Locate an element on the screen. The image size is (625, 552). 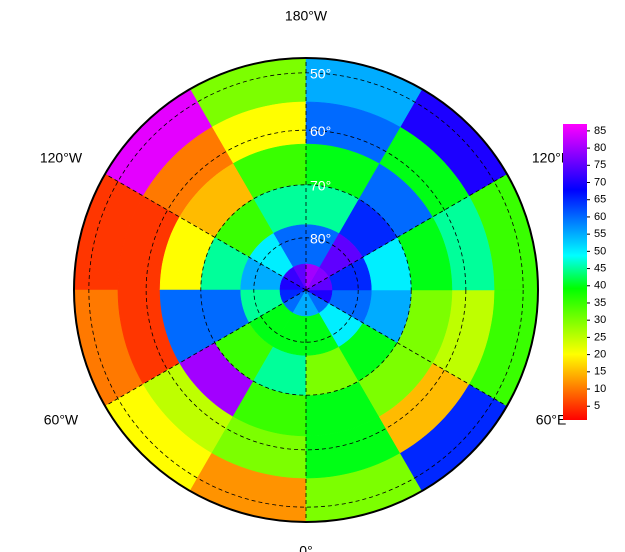
colorbar-tick-label: 75 is located at coordinates (600, 165).